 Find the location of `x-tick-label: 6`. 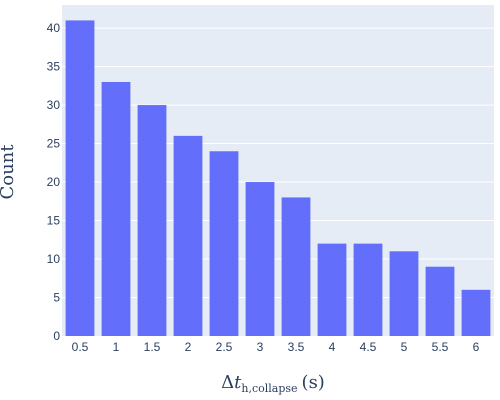

x-tick-label: 6 is located at coordinates (476, 347).